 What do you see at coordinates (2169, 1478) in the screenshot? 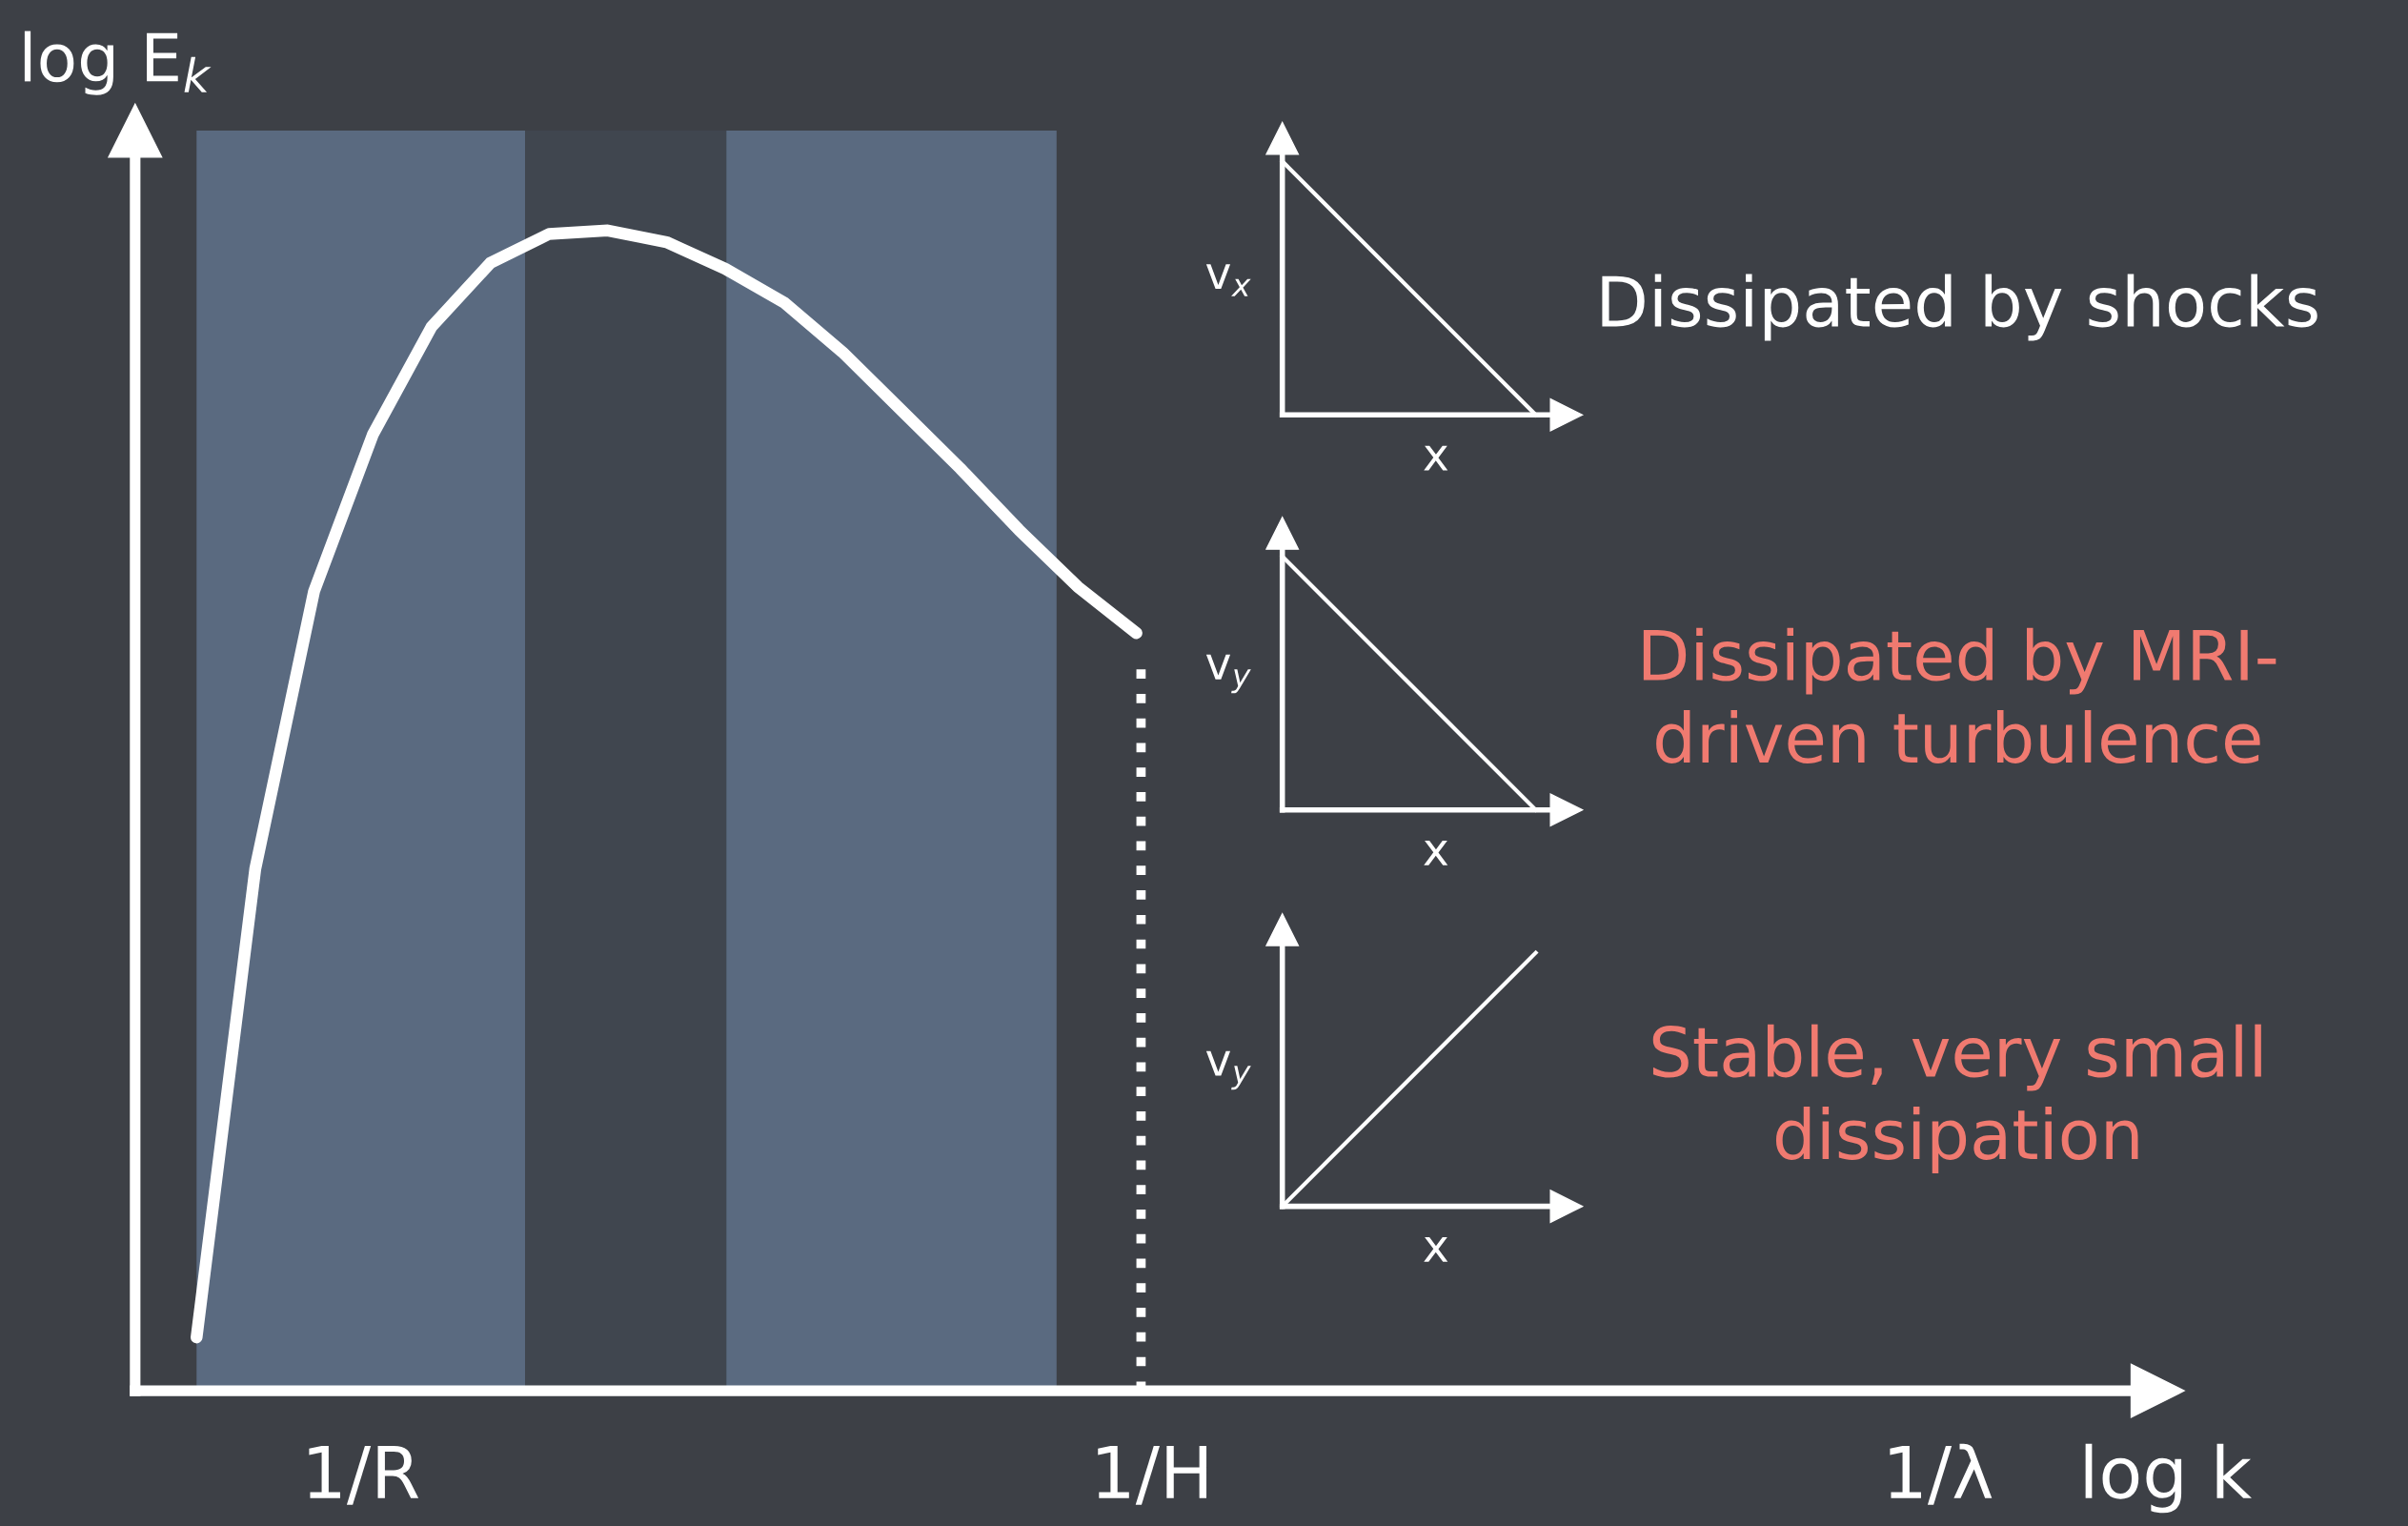
I see `text: log k` at bounding box center [2169, 1478].